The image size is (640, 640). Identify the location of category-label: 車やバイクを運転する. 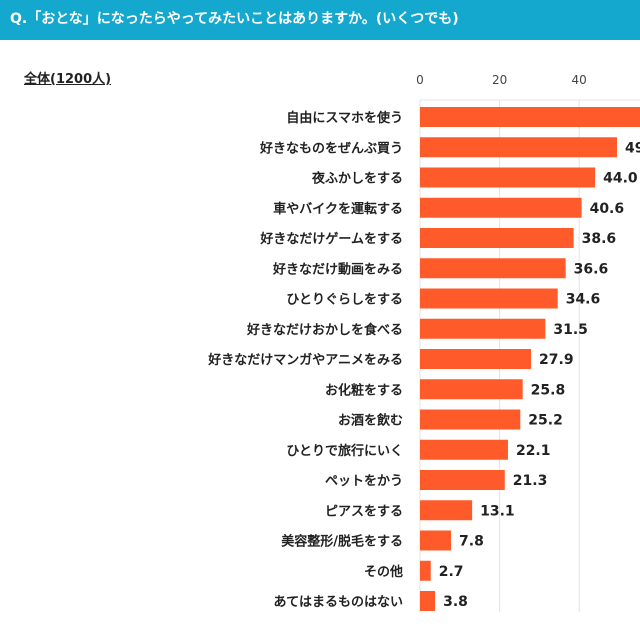
(338, 209).